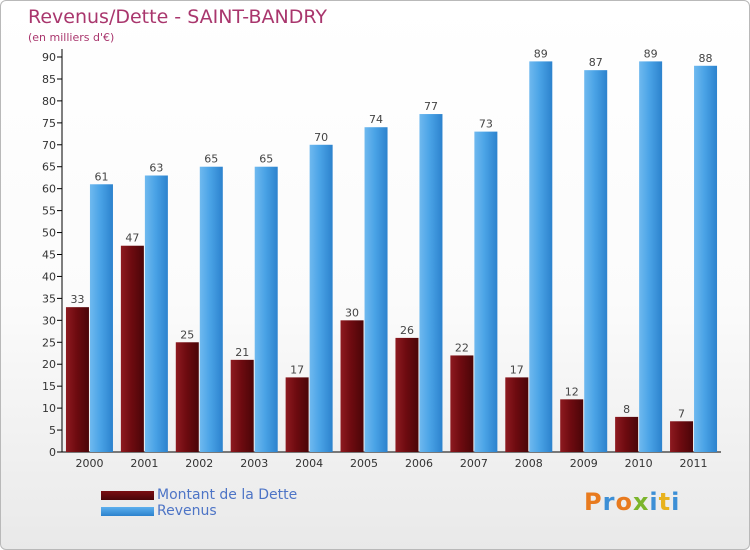 The width and height of the screenshot is (750, 550). I want to click on x-tick-label: 2003, so click(254, 463).